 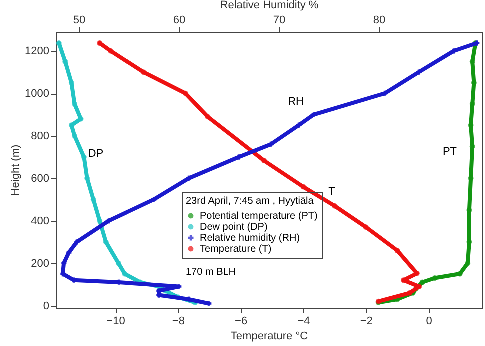 I want to click on x-tick-label: 0, so click(x=429, y=322).